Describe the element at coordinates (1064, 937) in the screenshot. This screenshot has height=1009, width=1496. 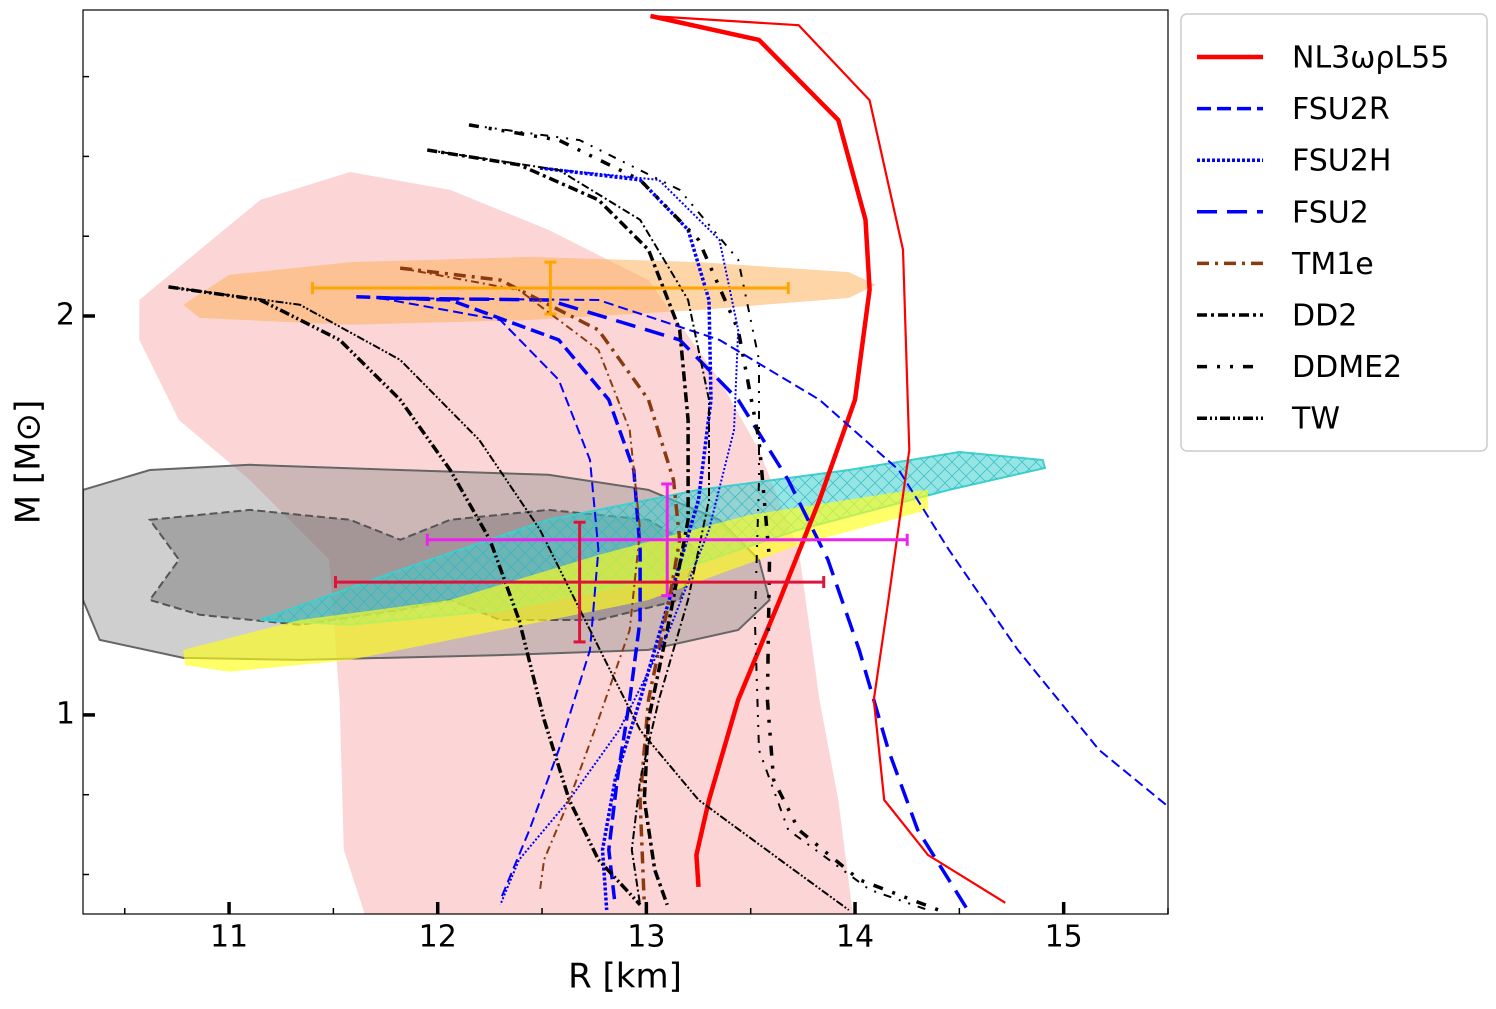
I see `x-tick-label: 15` at that location.